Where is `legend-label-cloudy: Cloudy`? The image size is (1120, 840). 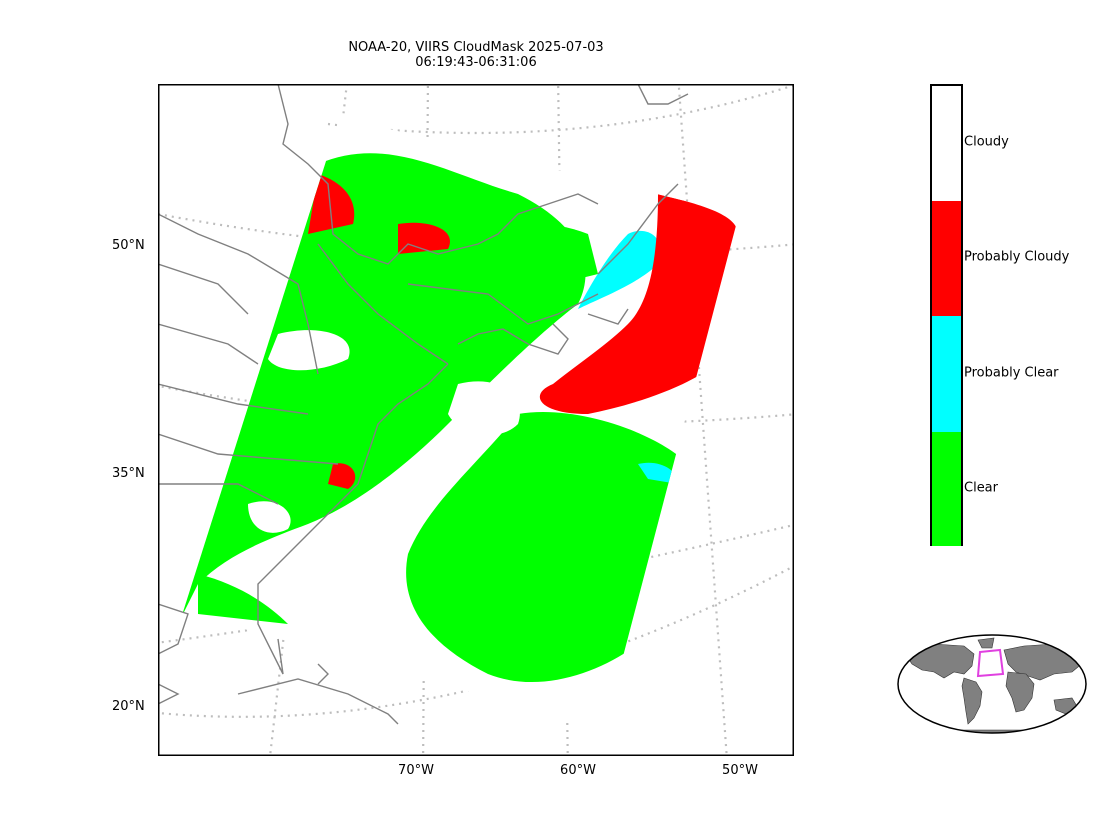
legend-label-cloudy: Cloudy is located at coordinates (986, 142).